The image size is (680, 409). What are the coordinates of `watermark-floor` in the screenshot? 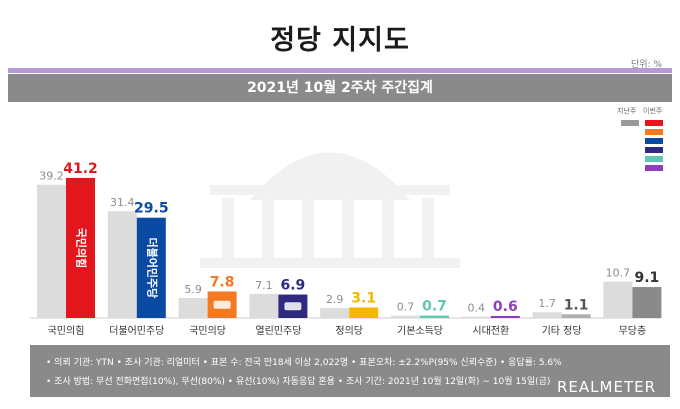 It's located at (330, 263).